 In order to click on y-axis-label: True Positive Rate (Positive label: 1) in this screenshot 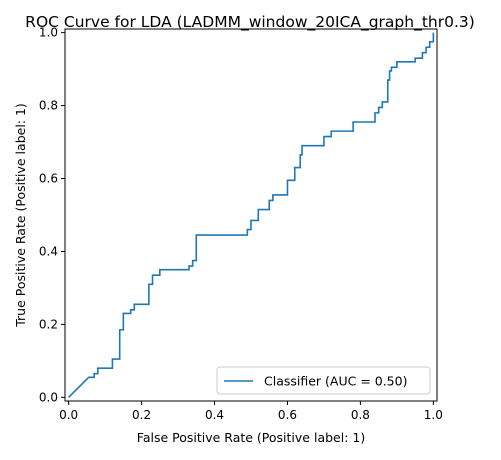, I will do `click(20, 215)`.